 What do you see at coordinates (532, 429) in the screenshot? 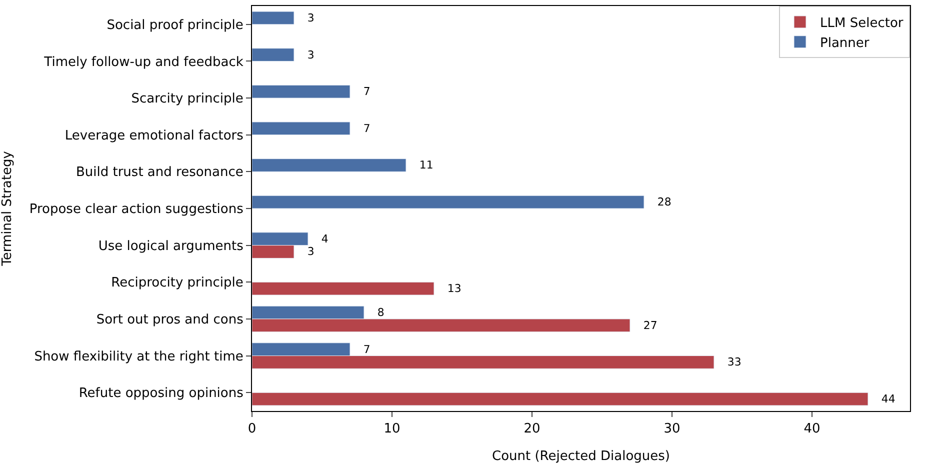
I see `x-tick-label: 20` at bounding box center [532, 429].